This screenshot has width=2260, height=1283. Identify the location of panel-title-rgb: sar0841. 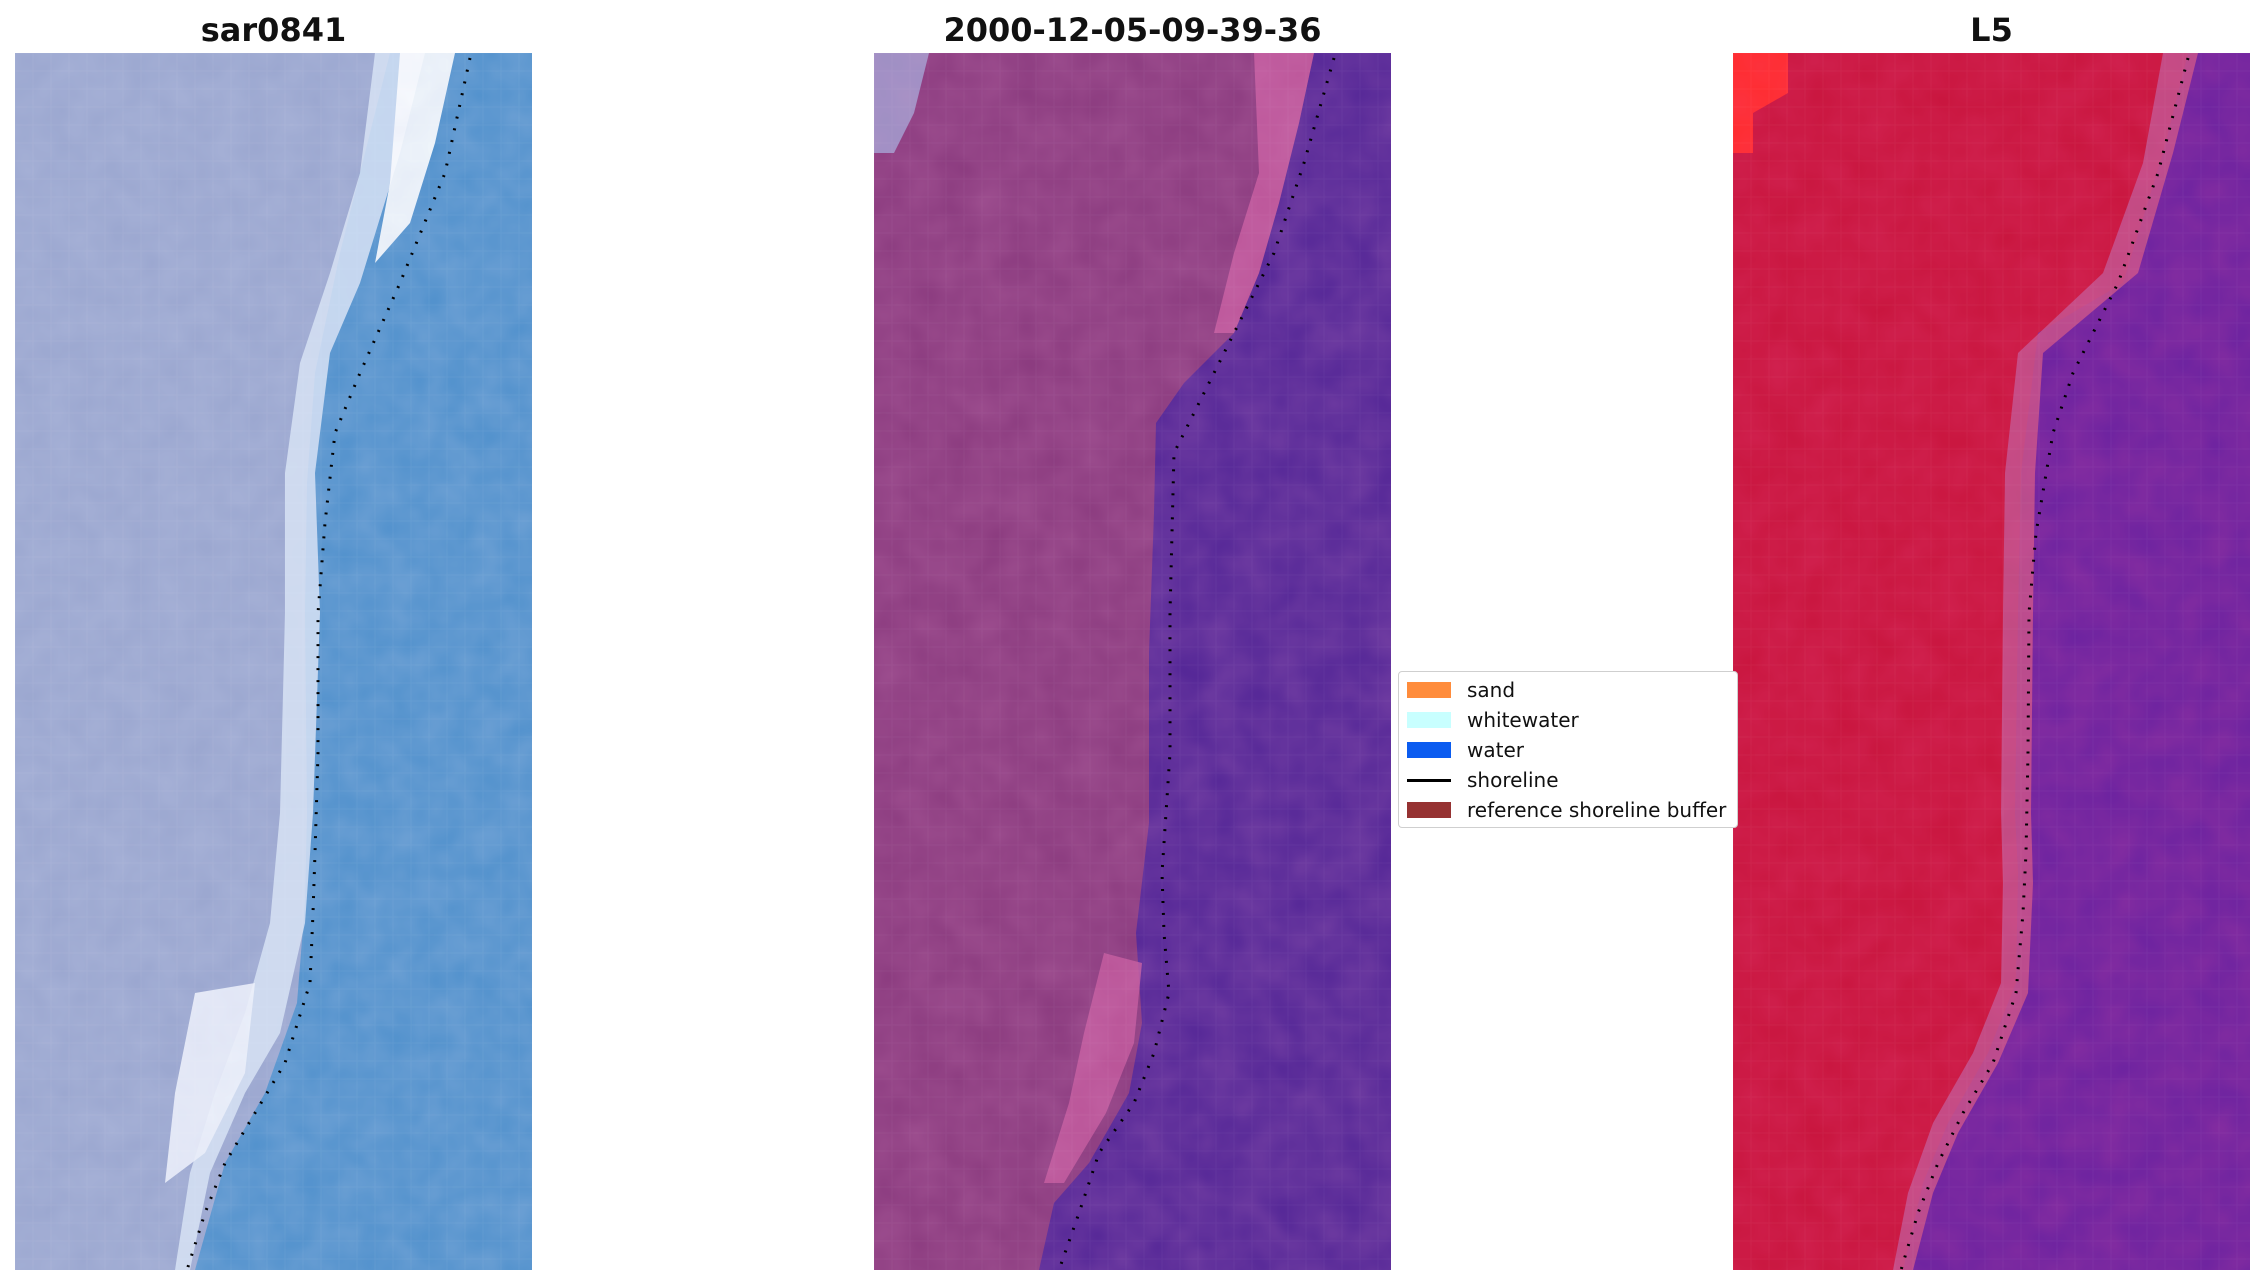
(273, 30).